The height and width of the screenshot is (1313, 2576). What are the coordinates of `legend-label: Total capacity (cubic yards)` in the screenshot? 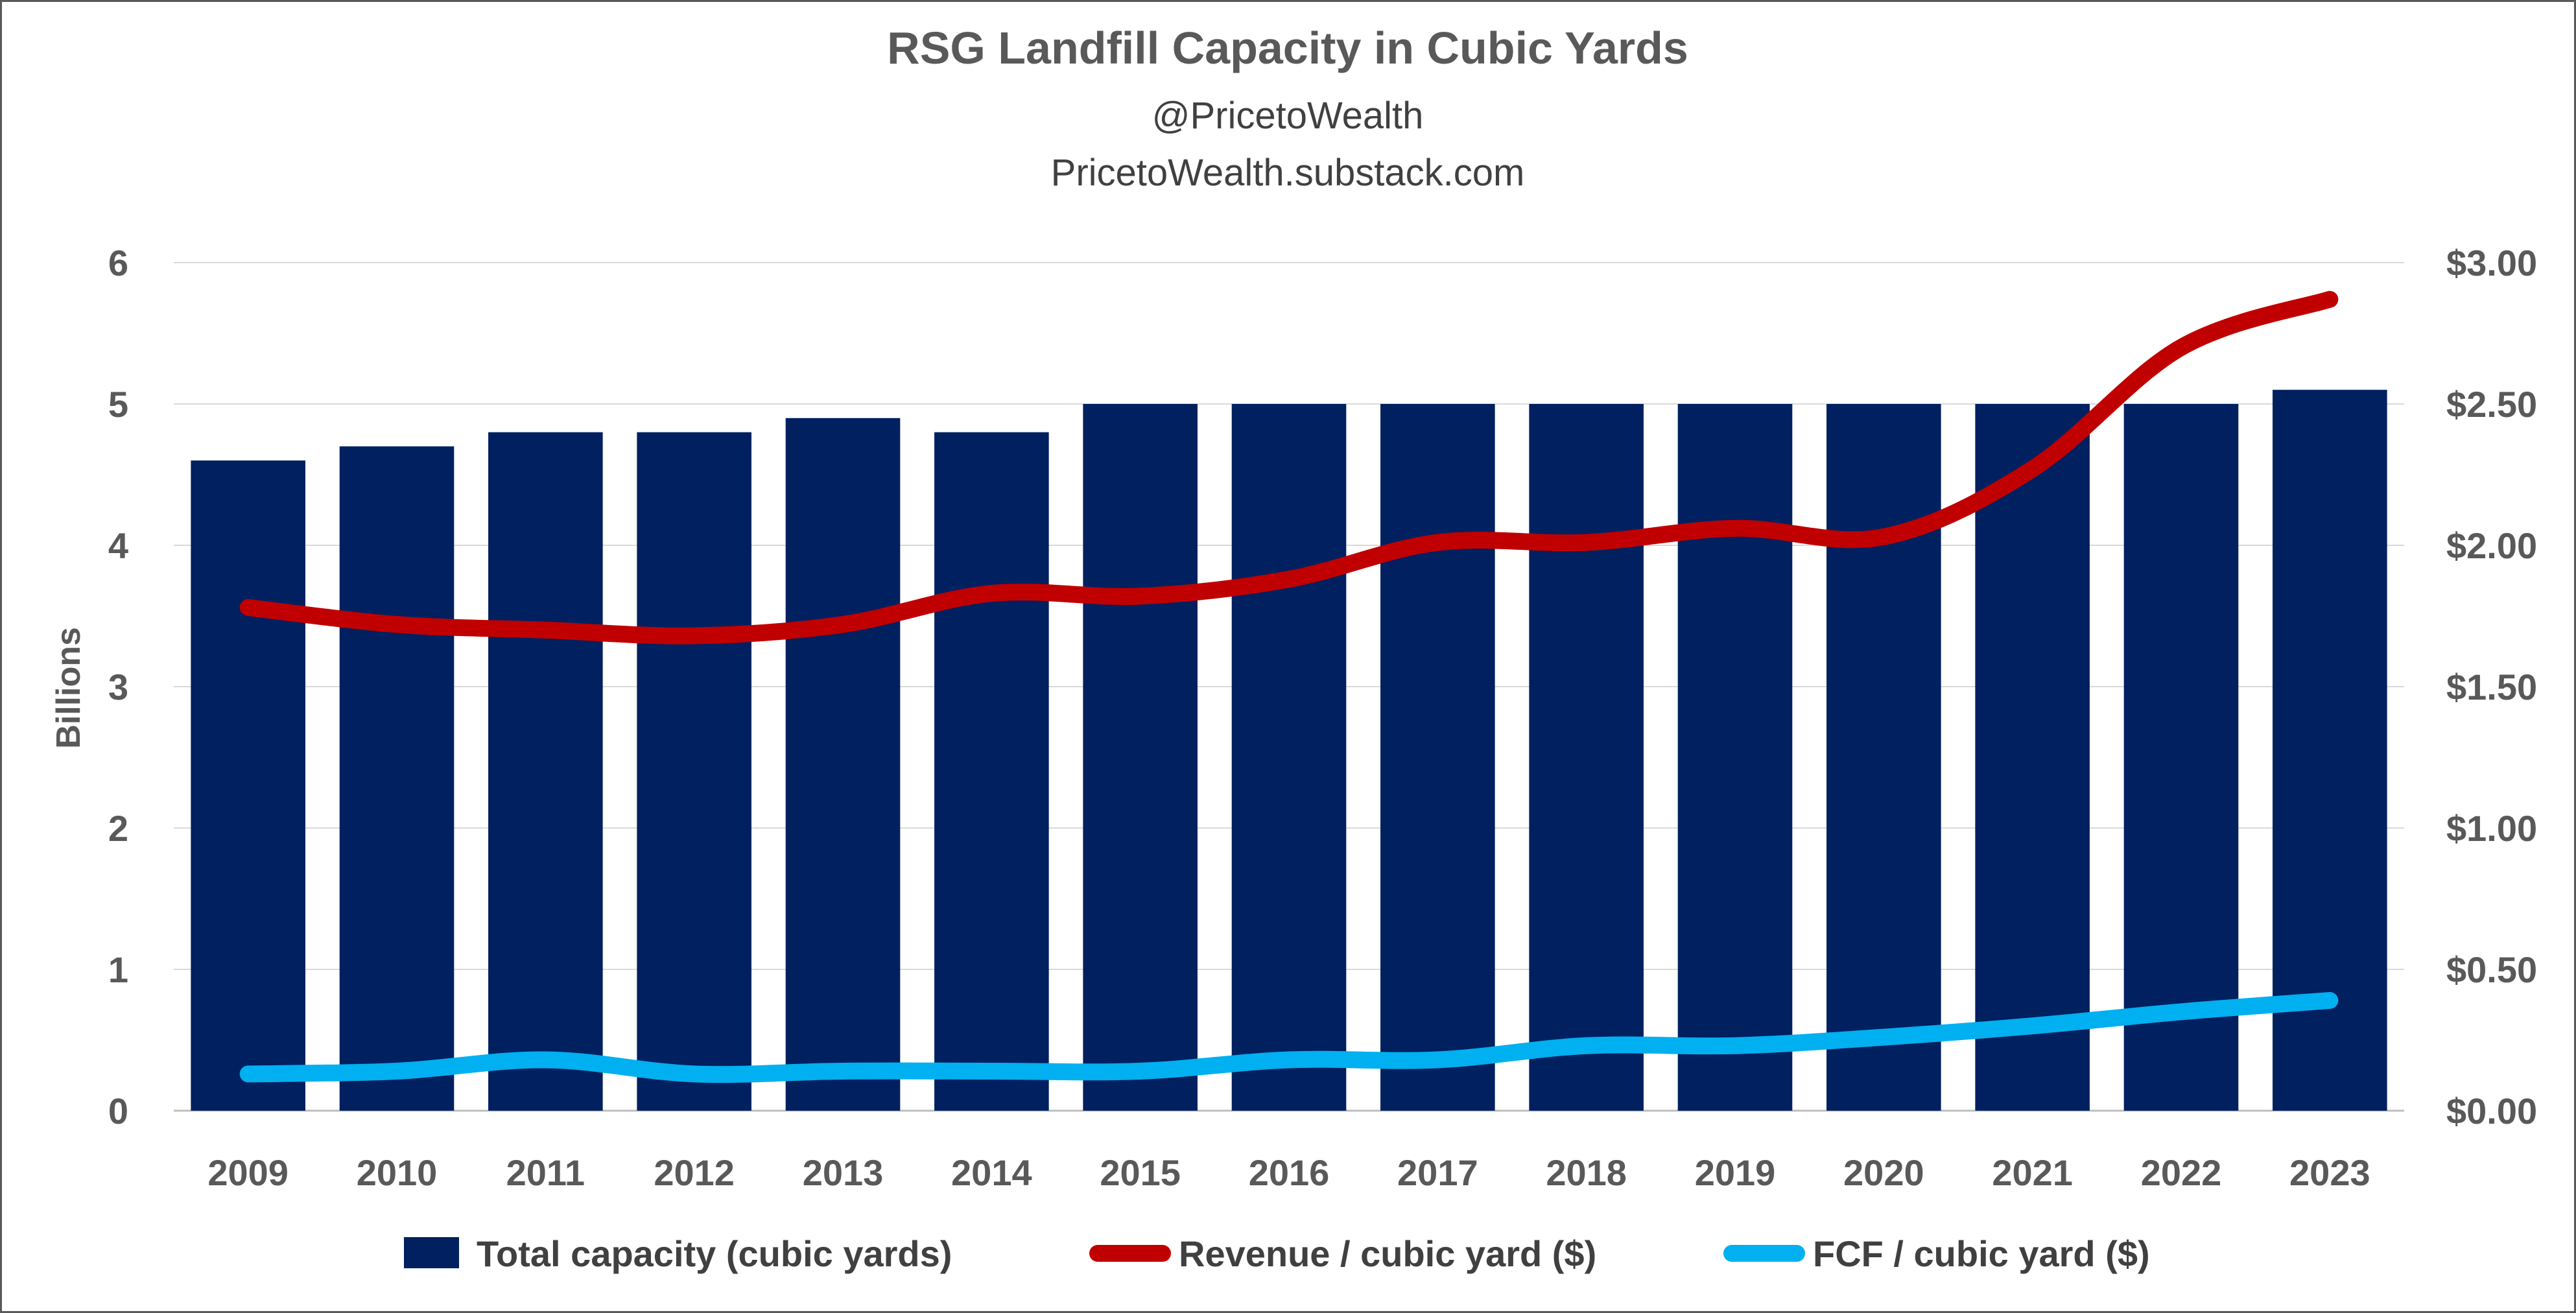 It's located at (715, 1253).